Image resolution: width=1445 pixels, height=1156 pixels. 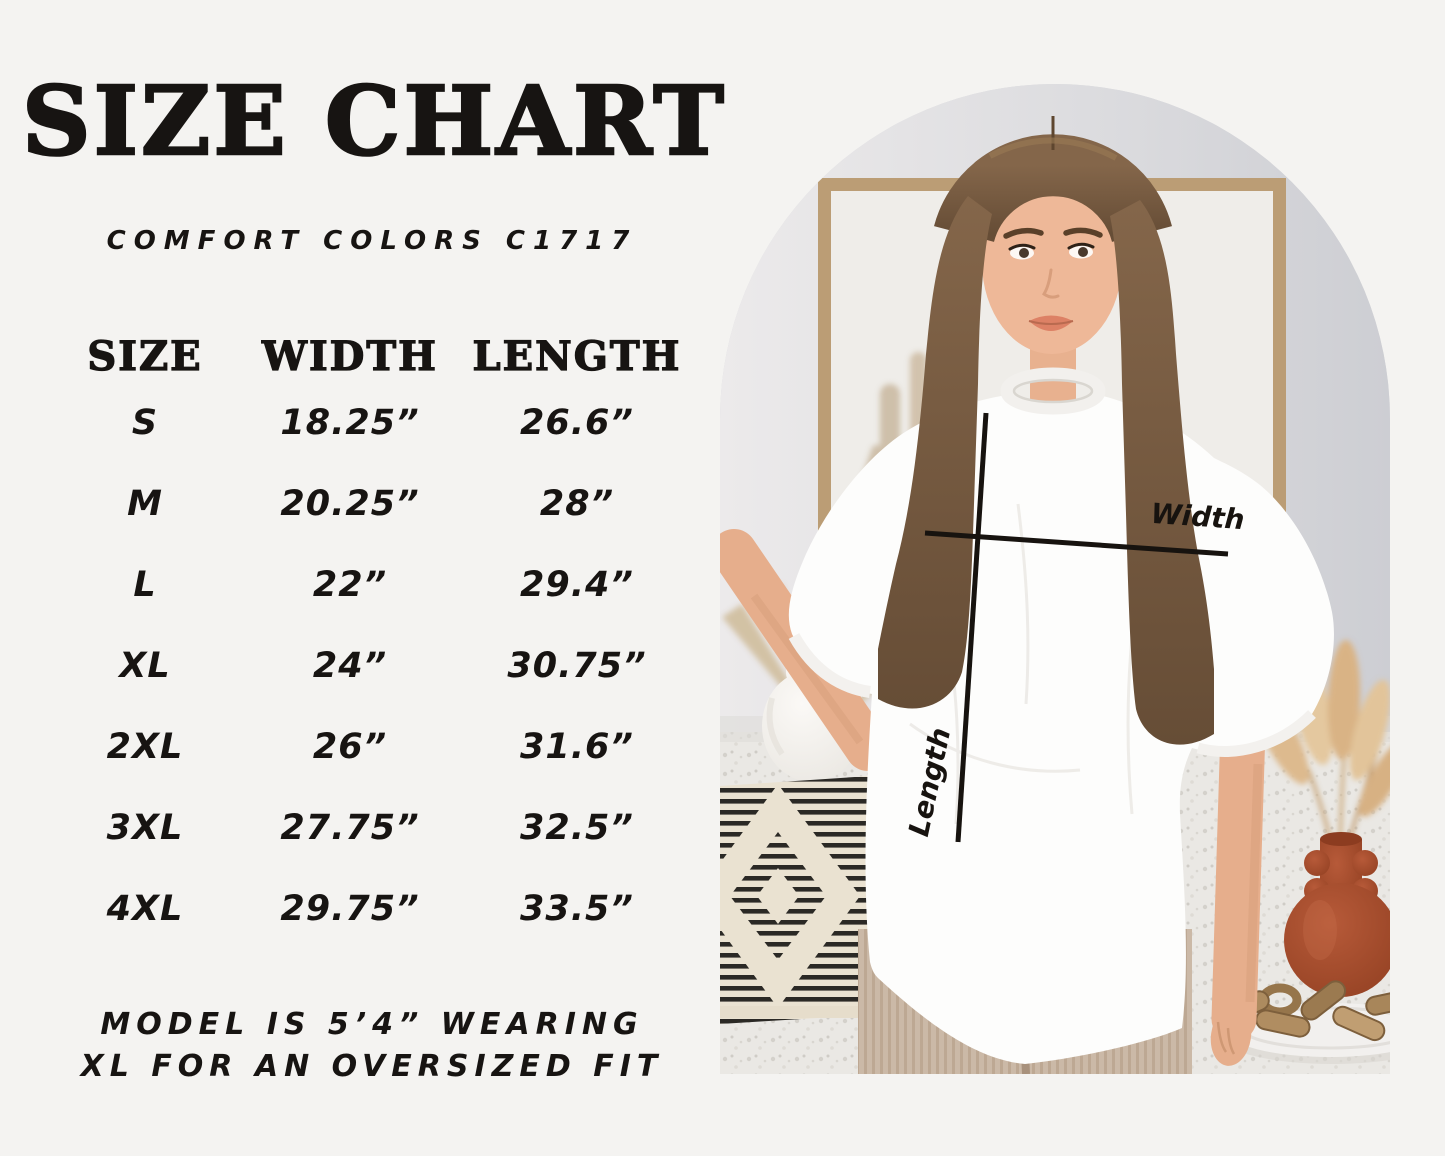 I want to click on table-row: L 22” 29.4”, so click(x=372, y=584).